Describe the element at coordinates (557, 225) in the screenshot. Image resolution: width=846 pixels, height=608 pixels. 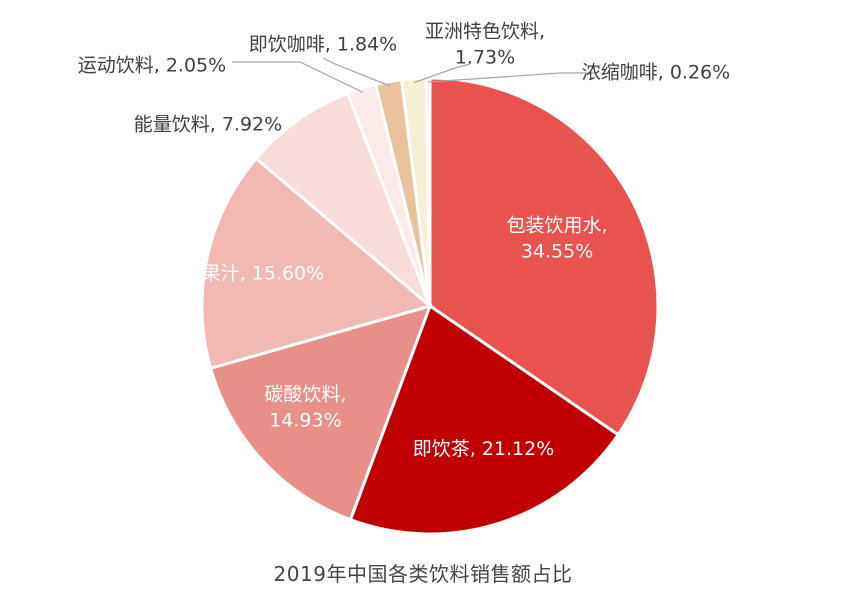
I see `slice-label-1-line-1: 包装饮用水,` at that location.